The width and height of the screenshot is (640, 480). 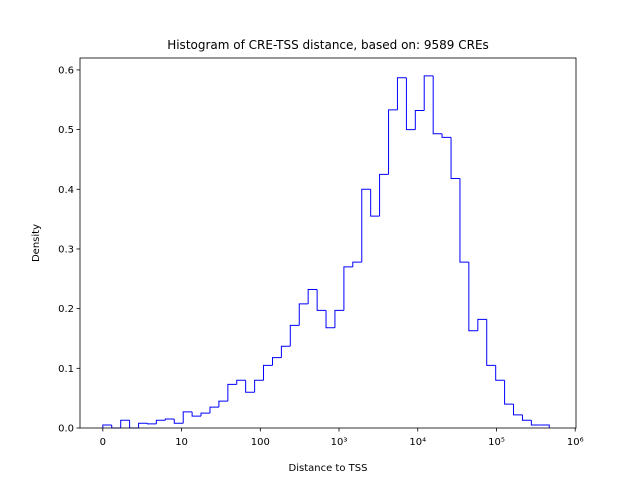 I want to click on x-tick-label: 10⁶, so click(x=575, y=442).